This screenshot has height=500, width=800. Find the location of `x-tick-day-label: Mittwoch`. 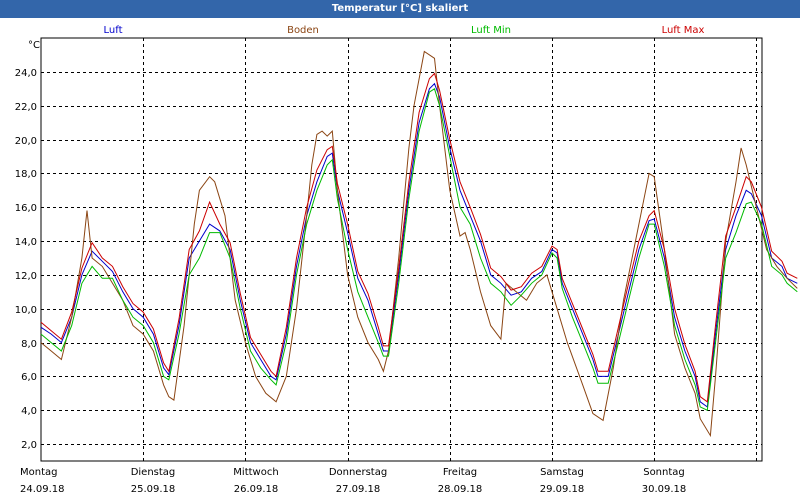

x-tick-day-label: Mittwoch is located at coordinates (255, 472).